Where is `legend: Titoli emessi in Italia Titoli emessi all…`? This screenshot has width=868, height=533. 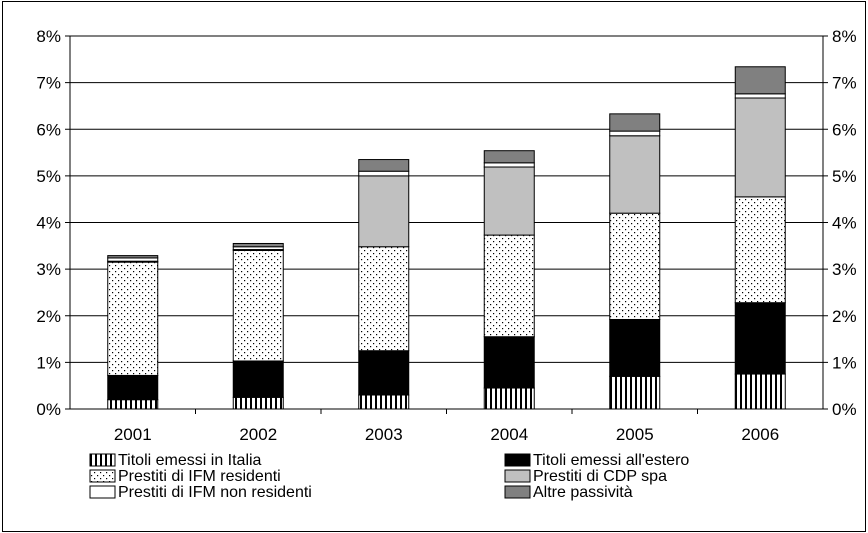
legend: Titoli emessi in Italia Titoli emessi all… is located at coordinates (389, 476).